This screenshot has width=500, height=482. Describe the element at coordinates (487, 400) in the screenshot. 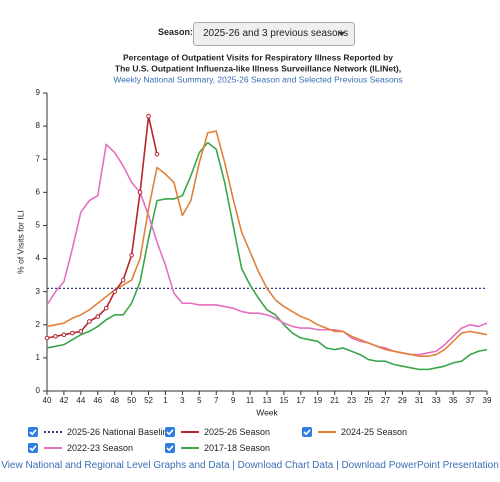

I see `x-tick-label: 39` at that location.